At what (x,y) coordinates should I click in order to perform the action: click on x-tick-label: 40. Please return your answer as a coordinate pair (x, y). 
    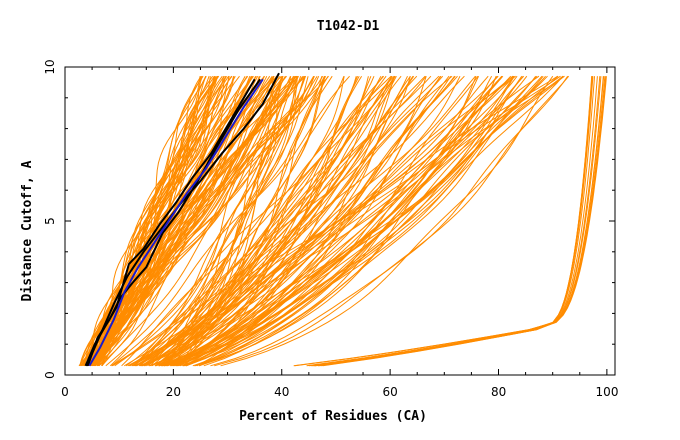
    Looking at the image, I should click on (281, 392).